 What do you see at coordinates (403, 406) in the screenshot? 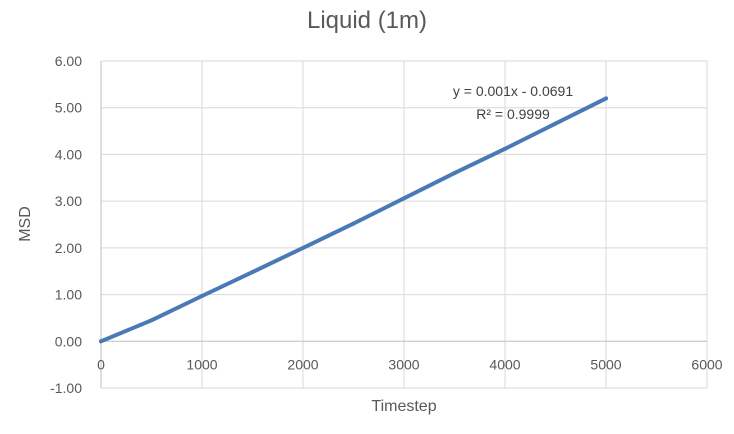
I see `x-axis-title: Timestep` at bounding box center [403, 406].